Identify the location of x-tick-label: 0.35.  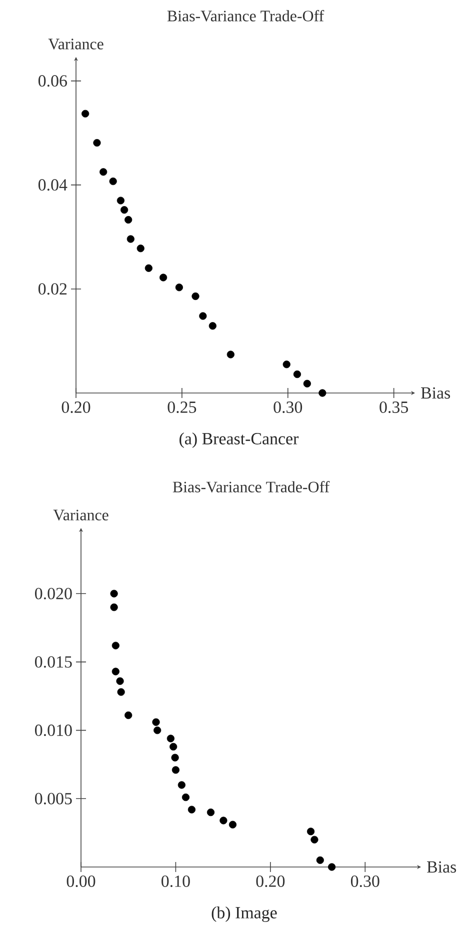
(394, 408).